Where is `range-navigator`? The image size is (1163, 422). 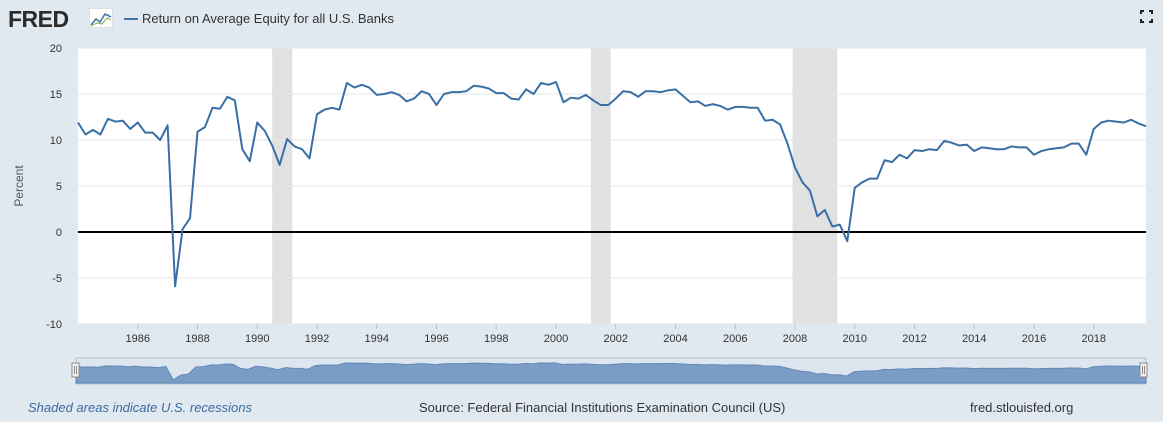 range-navigator is located at coordinates (609, 371).